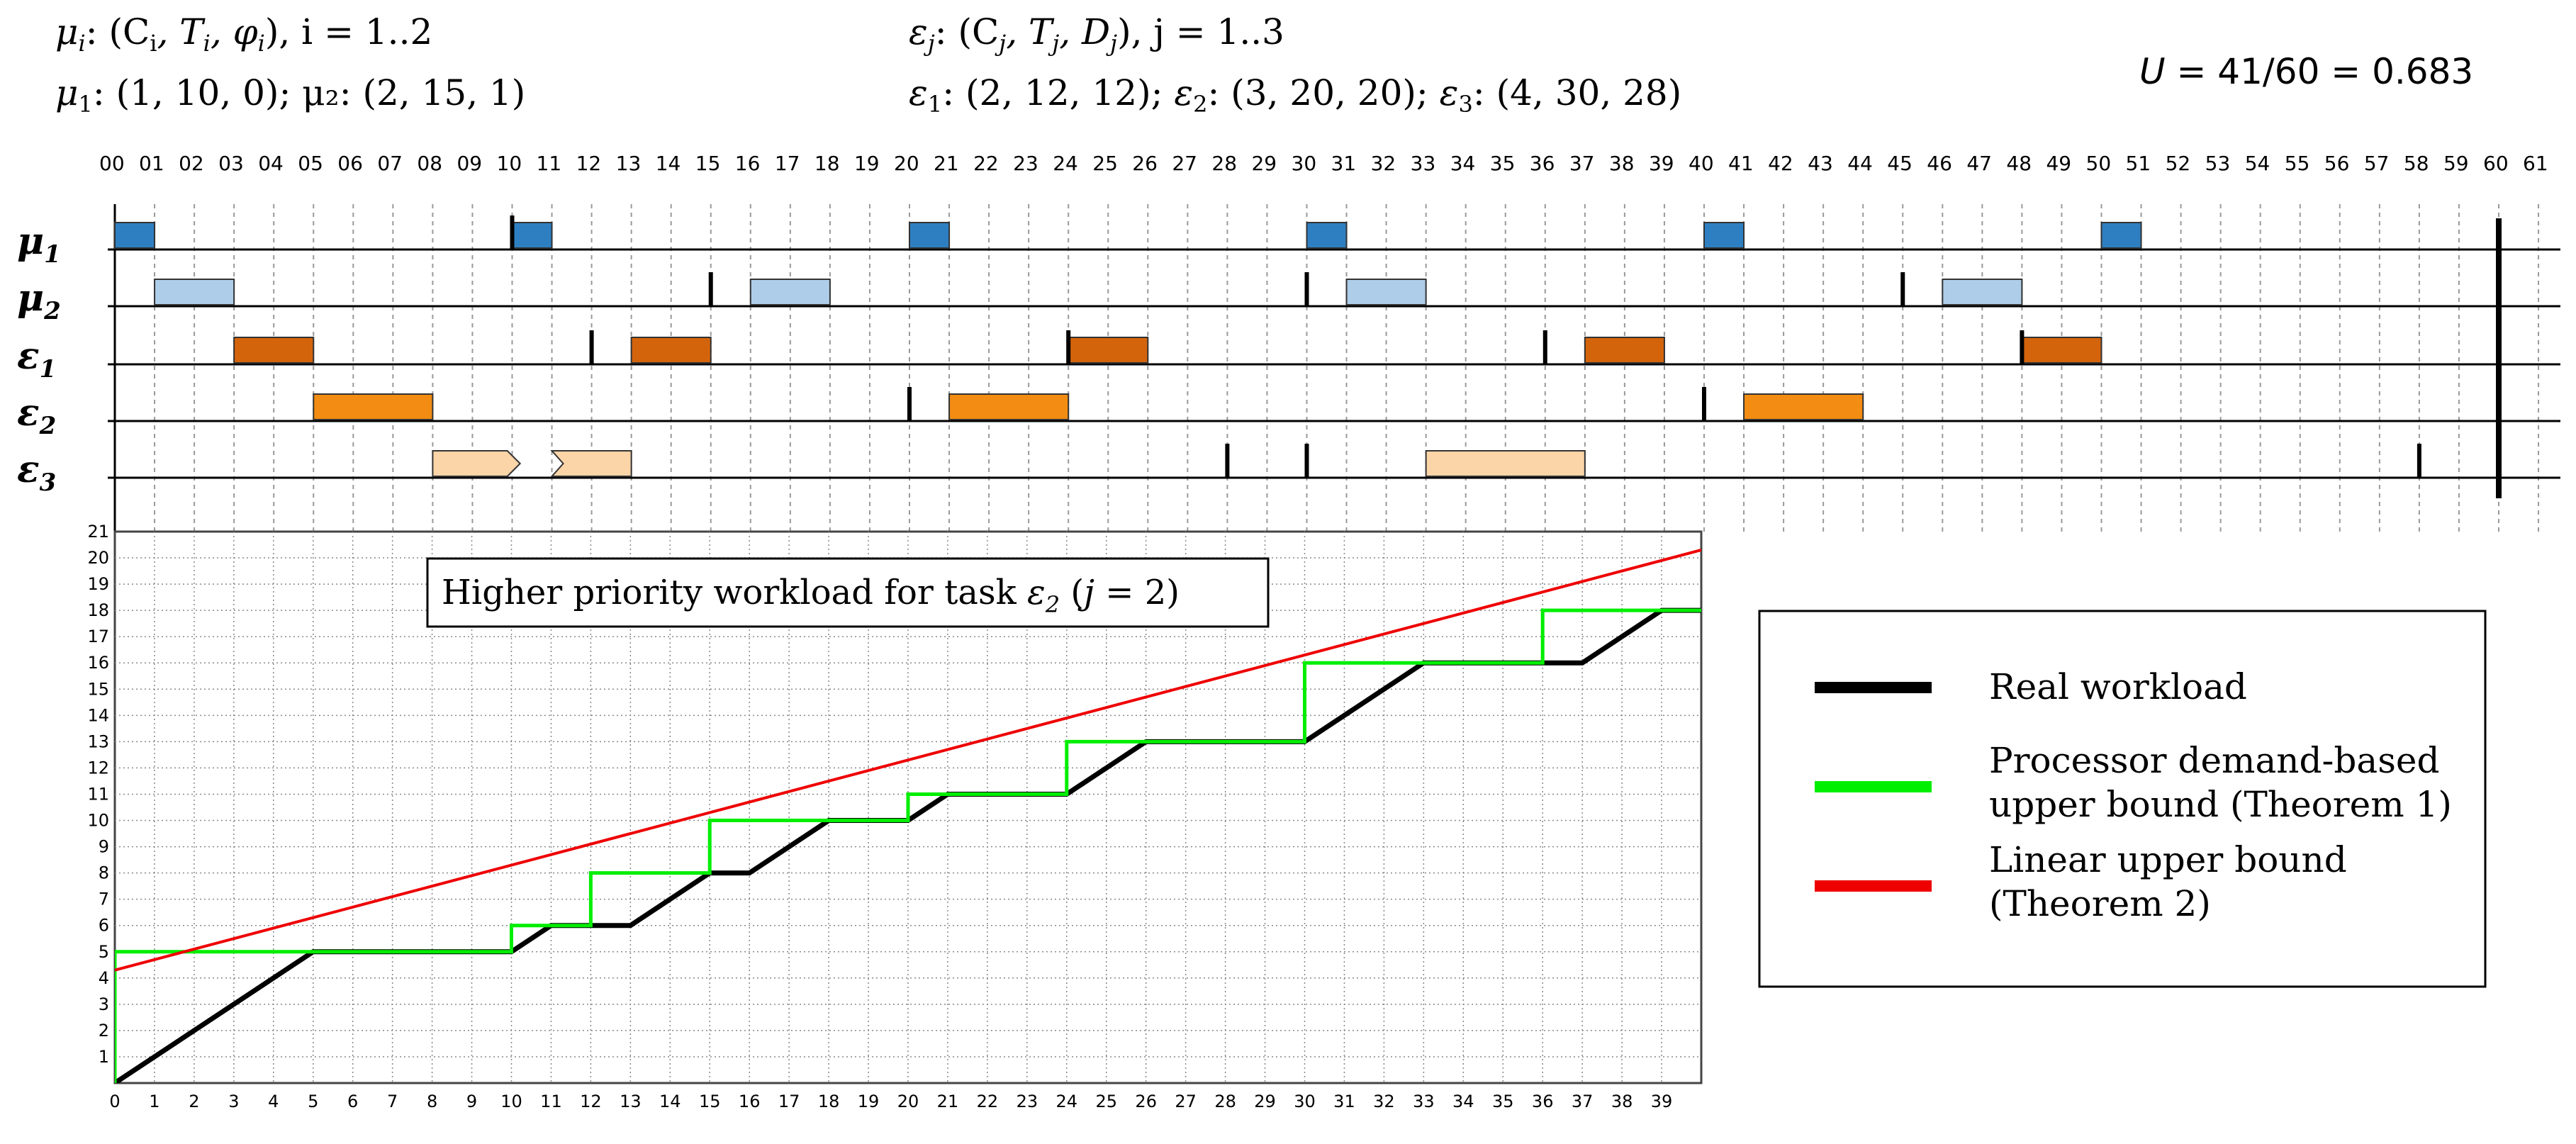 The image size is (2576, 1144). Describe the element at coordinates (908, 1101) in the screenshot. I see `x-tick-label: 20` at that location.